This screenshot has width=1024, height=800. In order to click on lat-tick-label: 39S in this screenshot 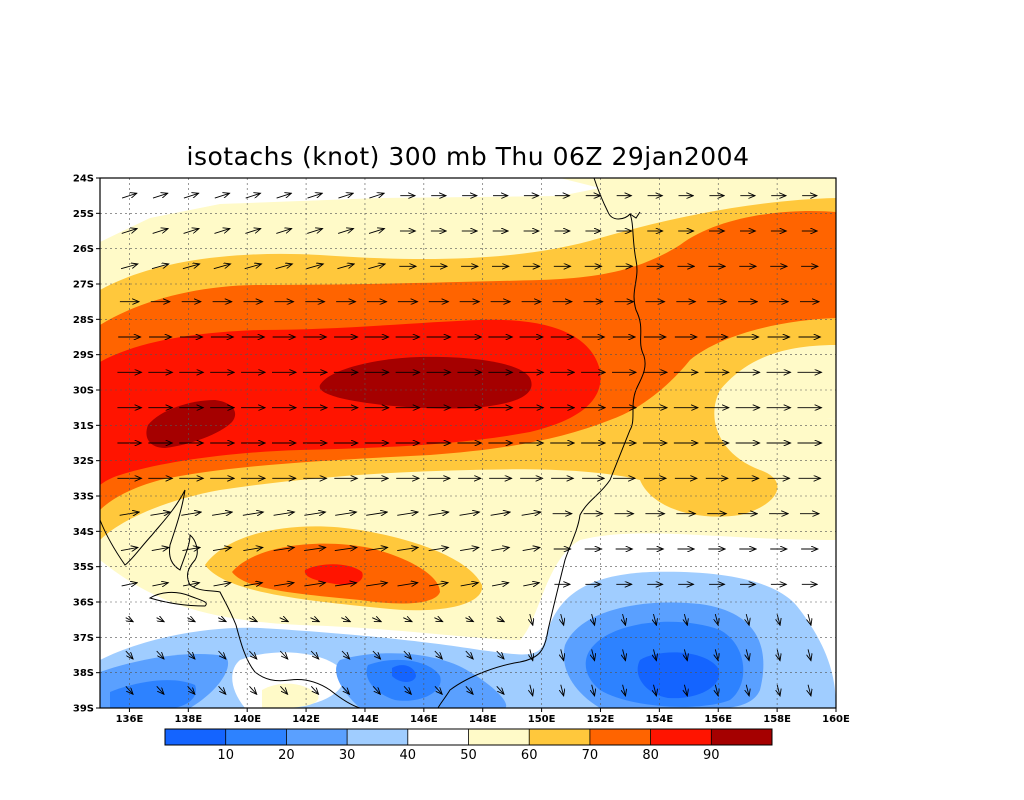, I will do `click(83, 709)`.